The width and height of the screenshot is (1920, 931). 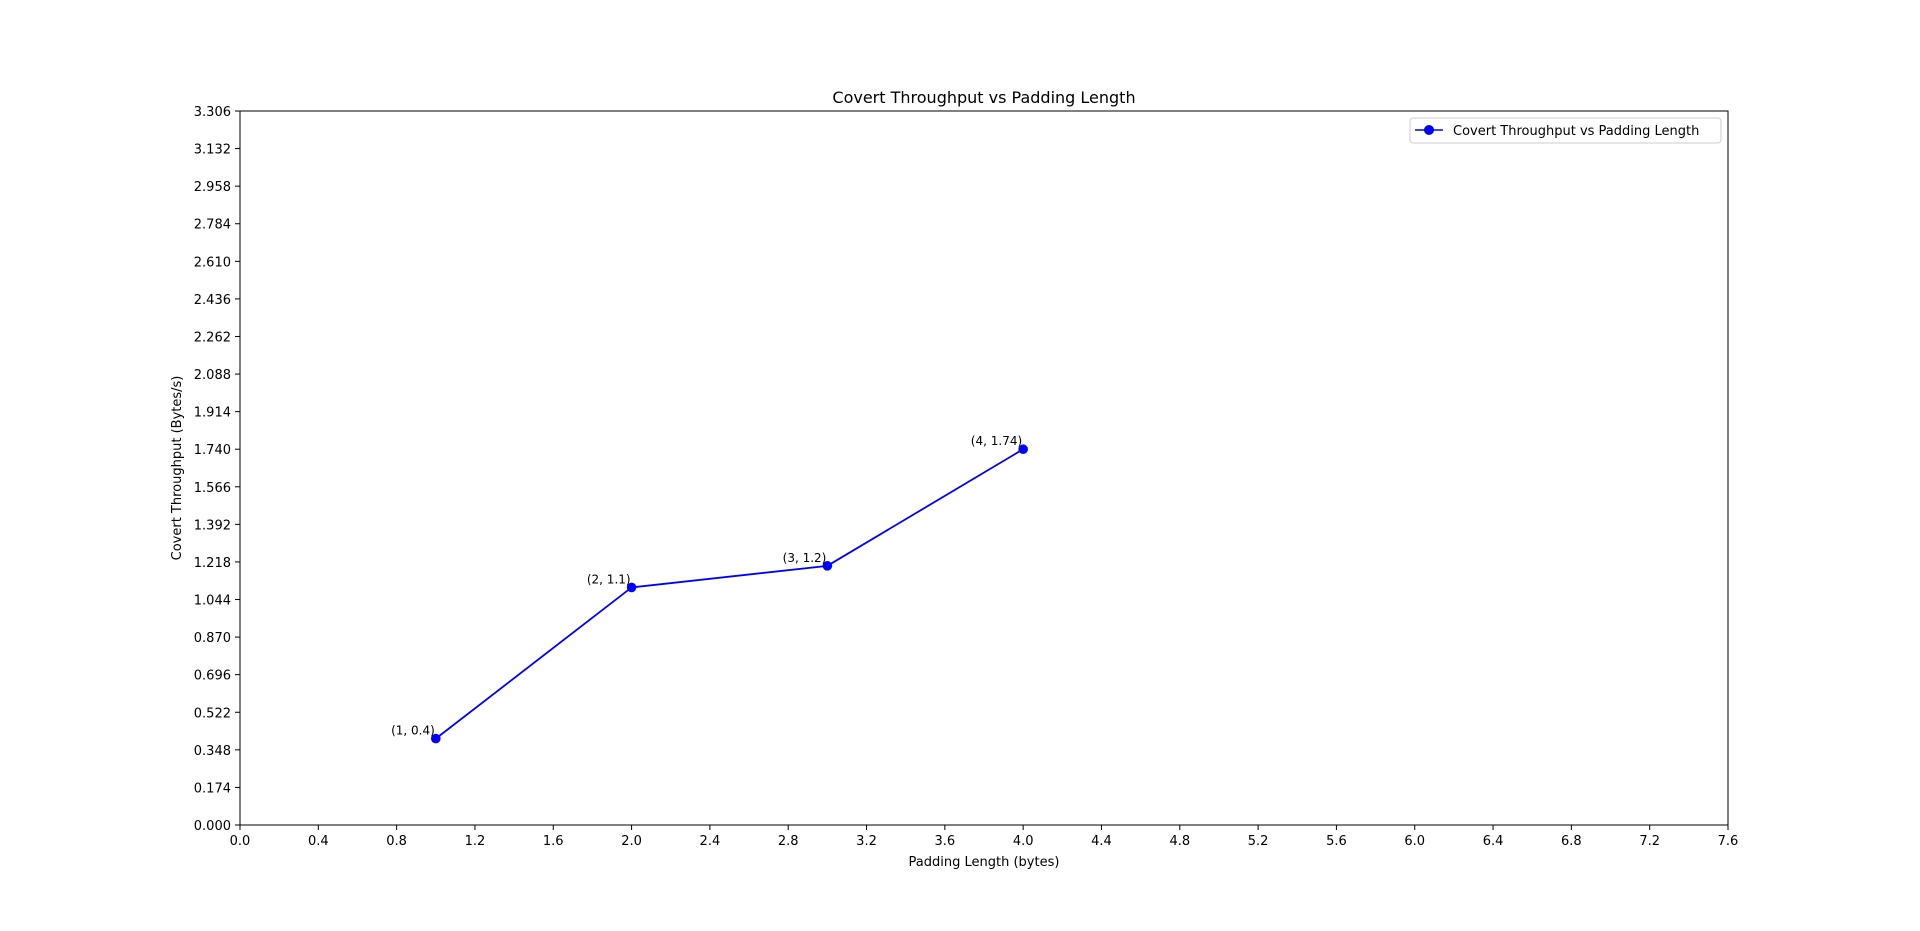 What do you see at coordinates (788, 841) in the screenshot?
I see `x-tick-label: 2.8` at bounding box center [788, 841].